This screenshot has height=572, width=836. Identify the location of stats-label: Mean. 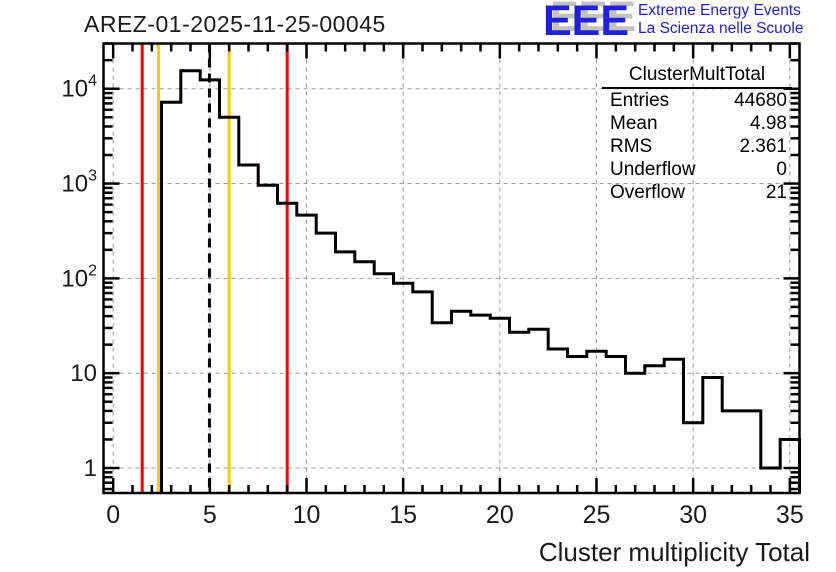
(634, 123).